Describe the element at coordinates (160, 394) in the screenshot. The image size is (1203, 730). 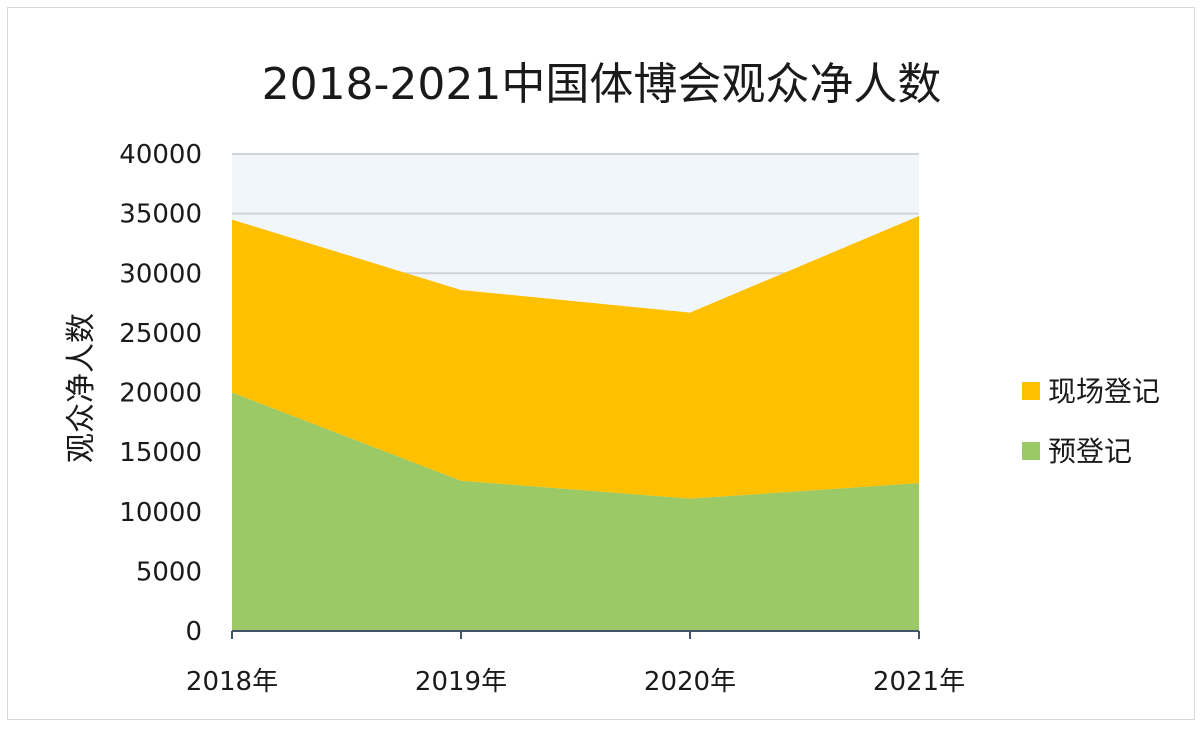
I see `y-tick-label: 20000` at that location.